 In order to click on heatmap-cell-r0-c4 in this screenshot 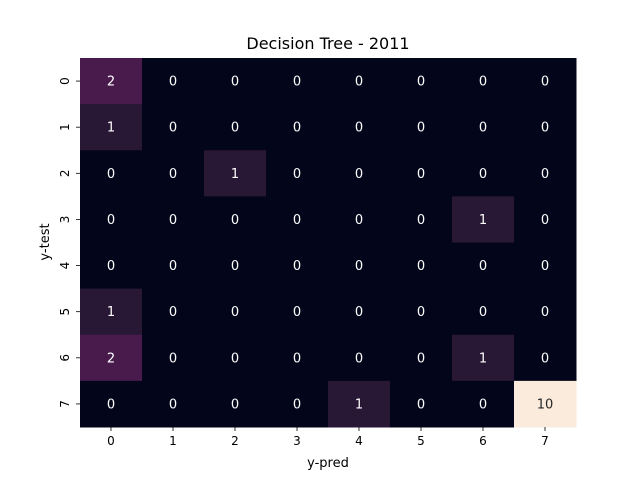, I will do `click(359, 81)`.